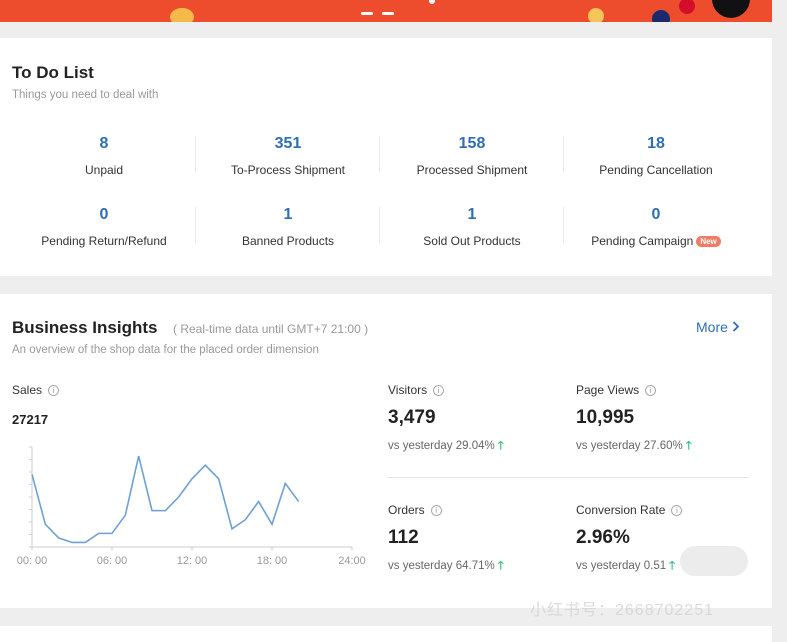  What do you see at coordinates (621, 566) in the screenshot?
I see `compare-text: vs yesterday 0.51` at bounding box center [621, 566].